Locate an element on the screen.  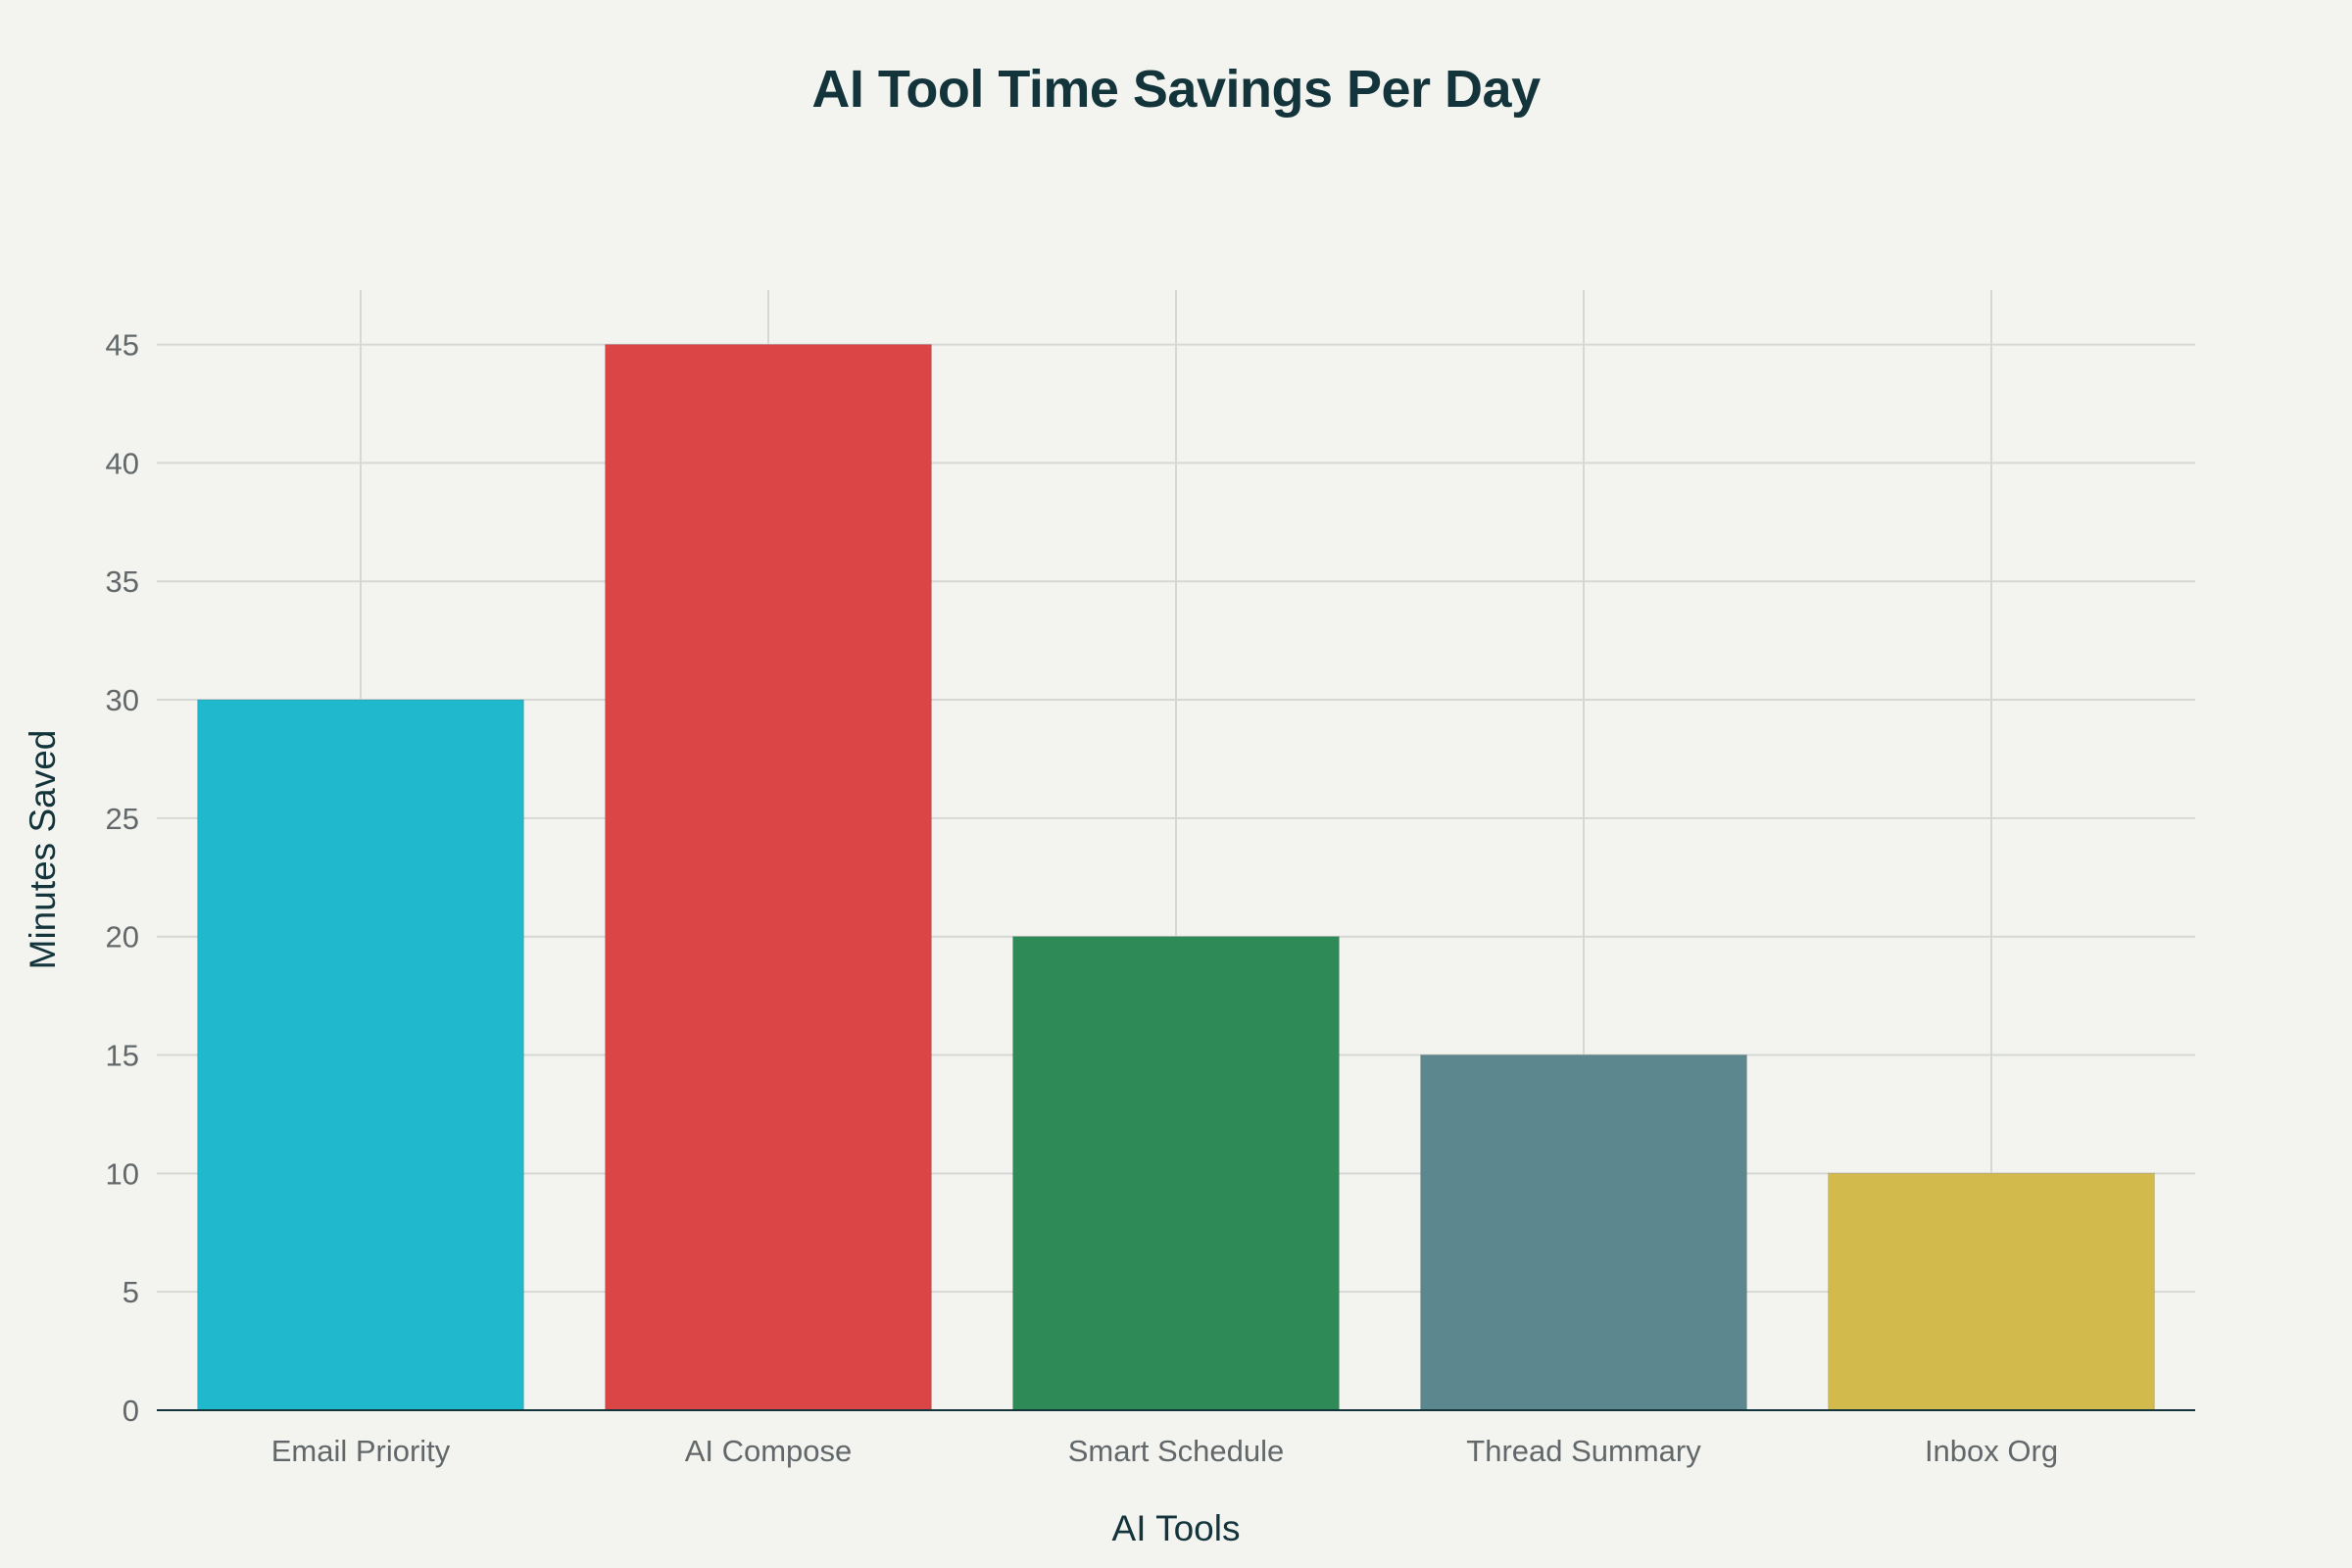
bar-smart-schedule is located at coordinates (1176, 1173).